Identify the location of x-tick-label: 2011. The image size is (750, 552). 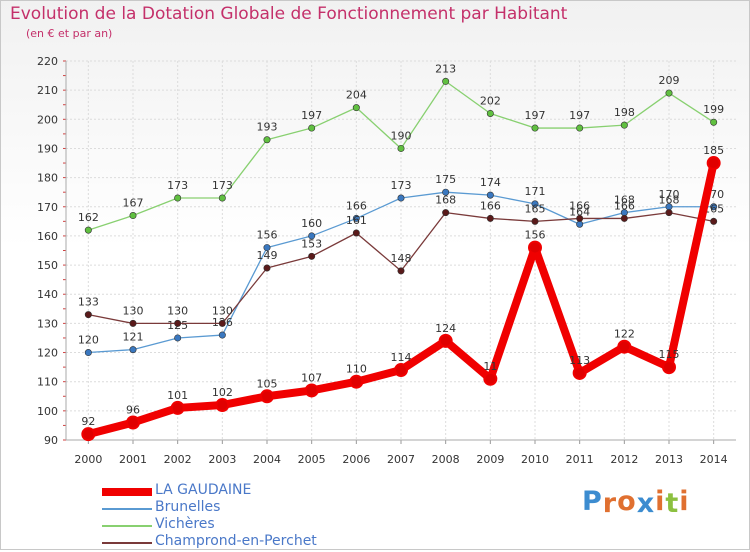
(580, 459).